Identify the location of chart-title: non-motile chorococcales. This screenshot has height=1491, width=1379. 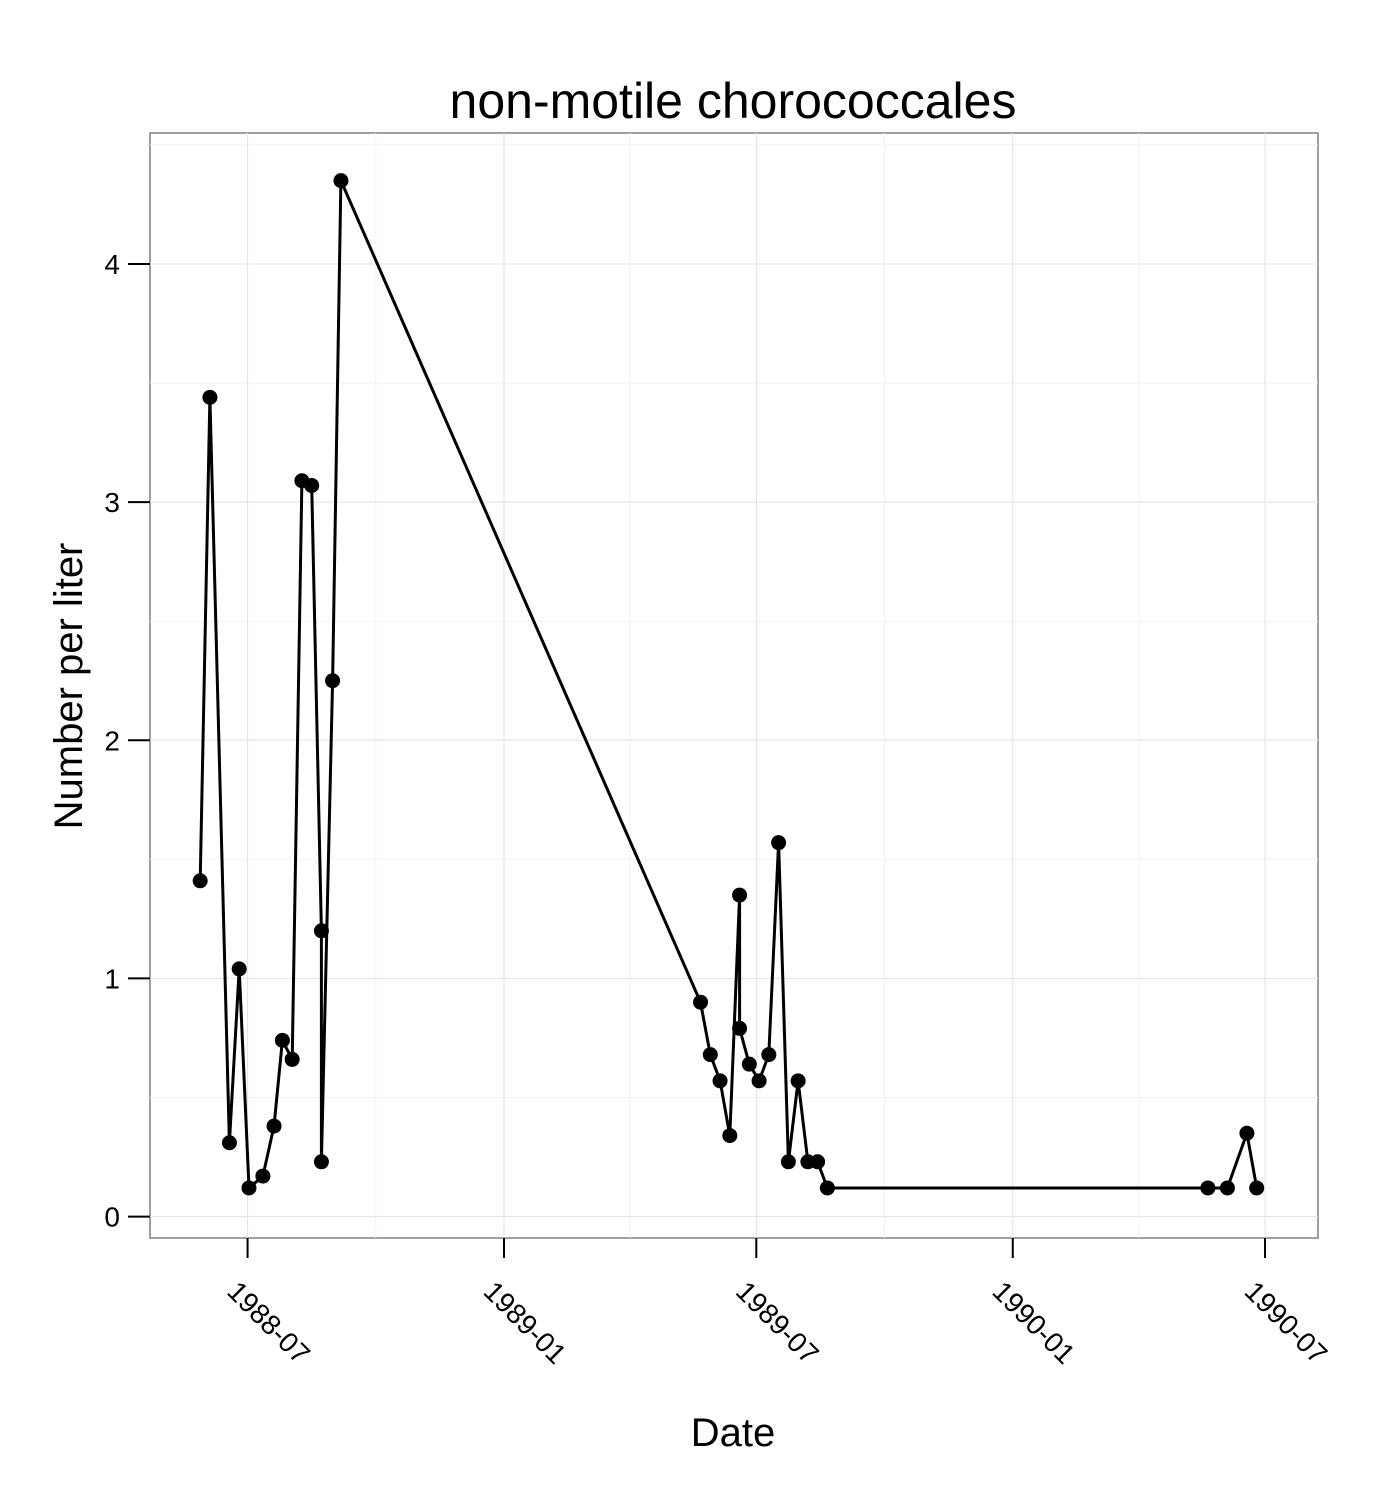
(733, 101).